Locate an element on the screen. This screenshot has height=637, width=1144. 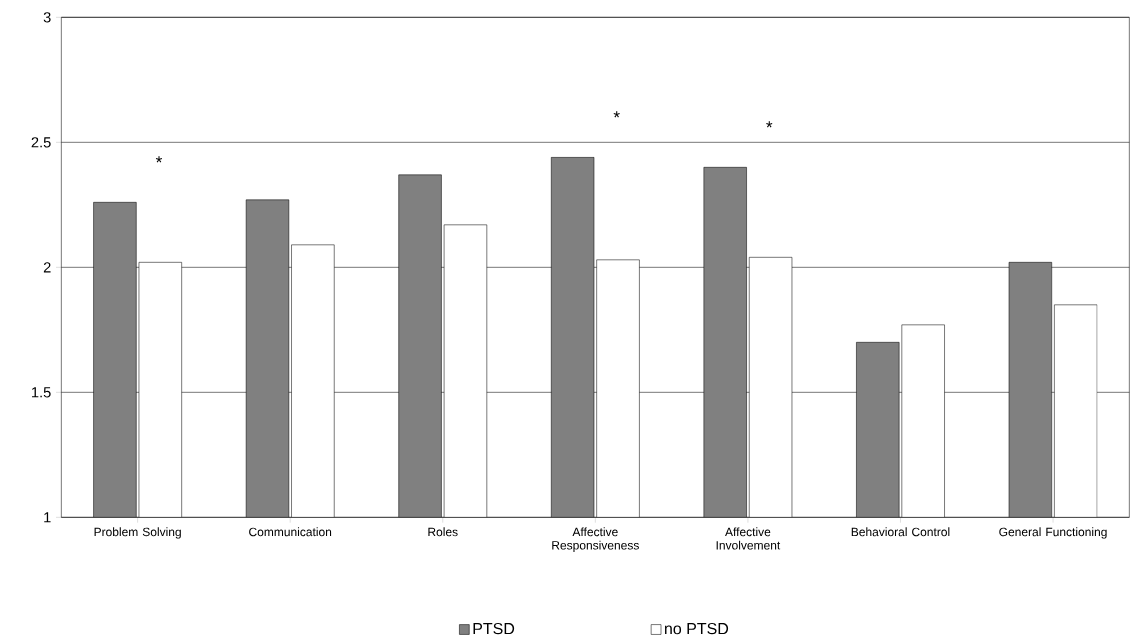
x-tick-label: Problem Solving is located at coordinates (137, 533).